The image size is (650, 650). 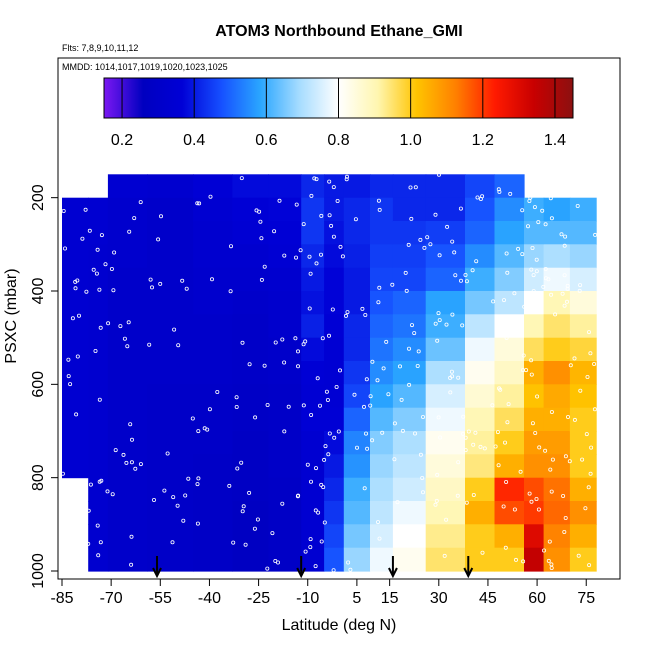 I want to click on chart-title: ATOM3 Northbound Ethane_GMI, so click(x=338, y=31).